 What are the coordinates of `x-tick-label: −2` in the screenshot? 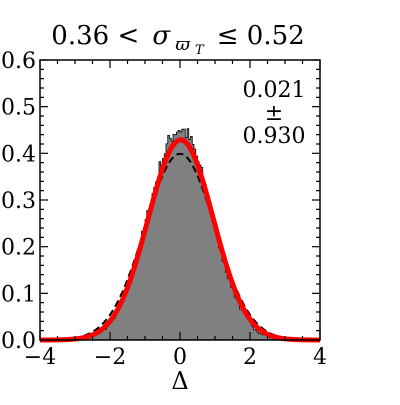 It's located at (110, 357).